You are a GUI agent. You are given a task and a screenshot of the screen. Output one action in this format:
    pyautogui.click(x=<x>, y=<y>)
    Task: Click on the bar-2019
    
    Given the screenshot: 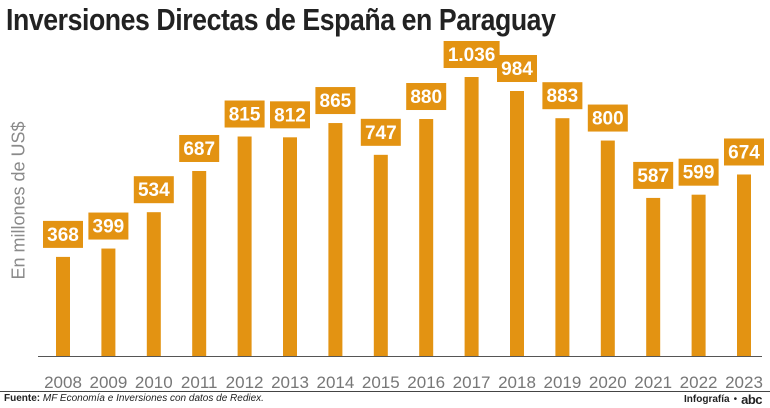 What is the action you would take?
    pyautogui.click(x=562, y=237)
    